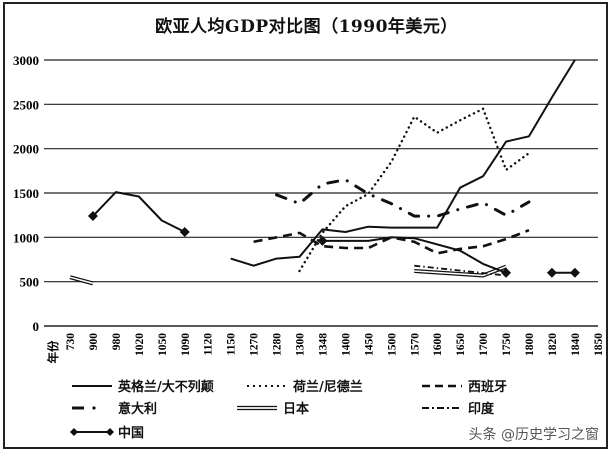 This screenshot has height=453, width=613. I want to click on dash-dot-line-icon, so click(84, 407).